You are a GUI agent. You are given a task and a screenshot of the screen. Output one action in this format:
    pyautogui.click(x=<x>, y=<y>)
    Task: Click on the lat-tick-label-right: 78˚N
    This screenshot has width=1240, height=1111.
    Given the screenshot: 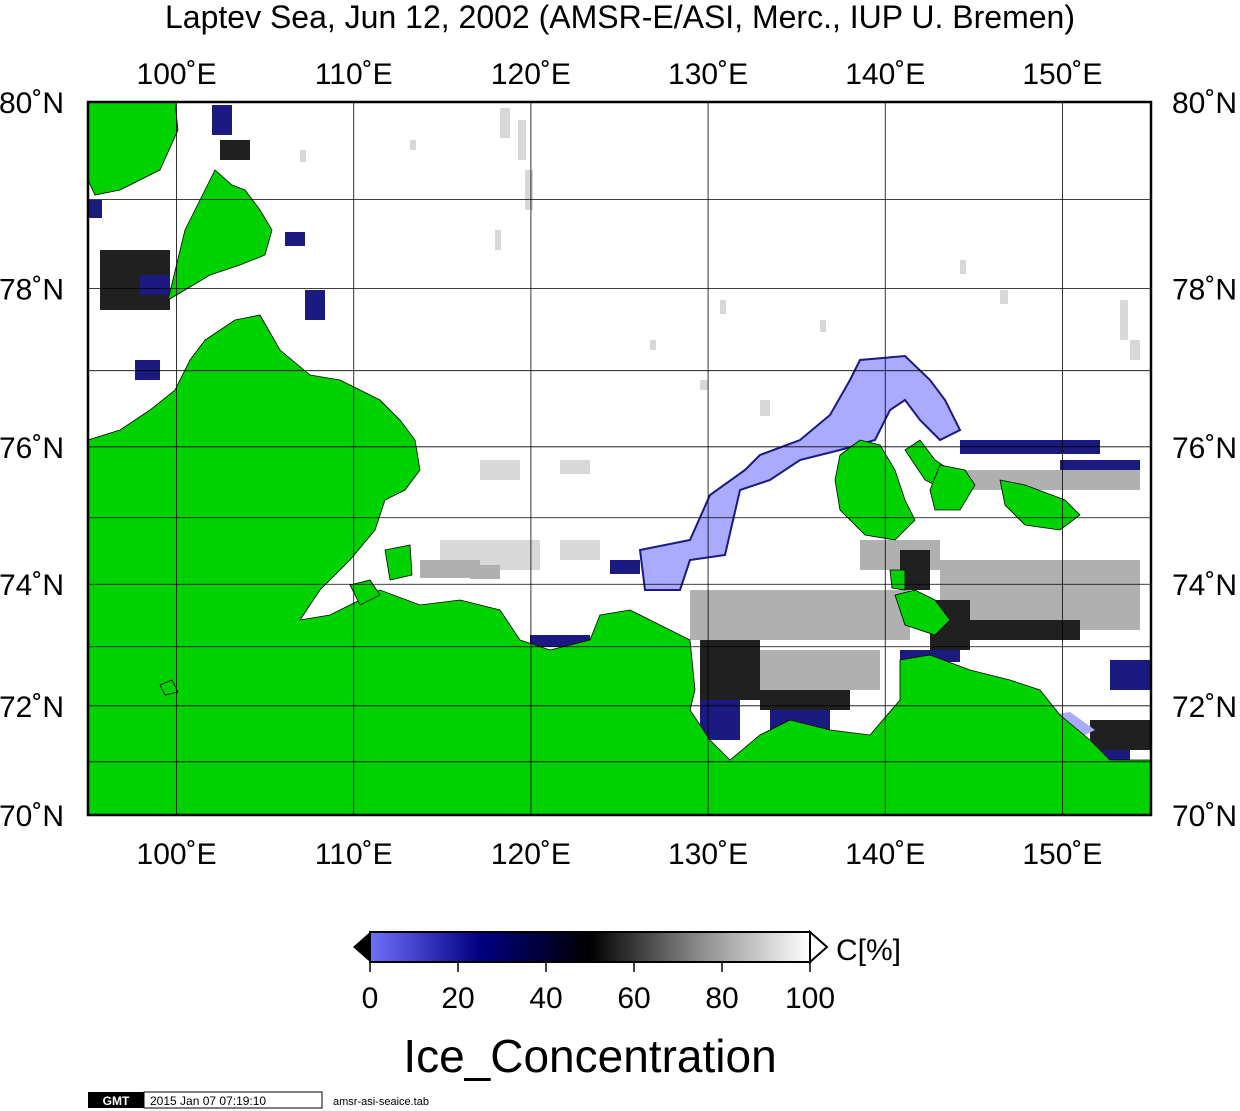 What is the action you would take?
    pyautogui.click(x=1204, y=290)
    